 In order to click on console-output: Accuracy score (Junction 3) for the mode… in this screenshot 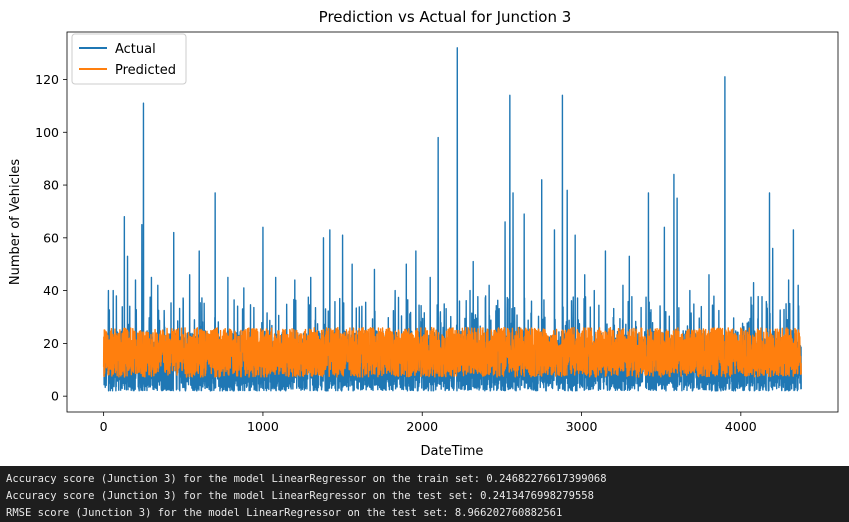, I will do `click(424, 494)`.